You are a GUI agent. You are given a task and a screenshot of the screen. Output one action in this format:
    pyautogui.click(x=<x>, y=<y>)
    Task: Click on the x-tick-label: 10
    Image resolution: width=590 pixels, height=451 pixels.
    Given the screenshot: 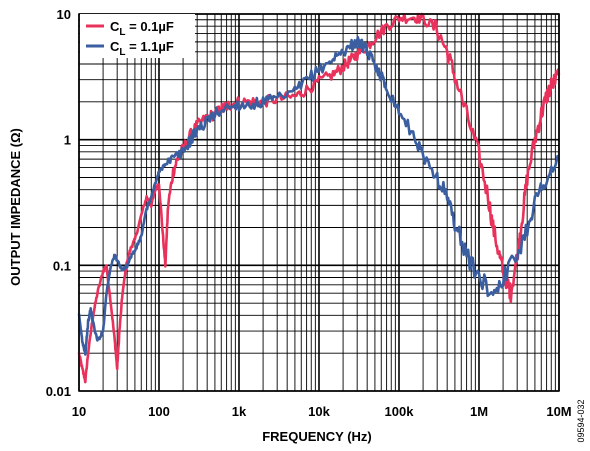 What is the action you would take?
    pyautogui.click(x=79, y=411)
    